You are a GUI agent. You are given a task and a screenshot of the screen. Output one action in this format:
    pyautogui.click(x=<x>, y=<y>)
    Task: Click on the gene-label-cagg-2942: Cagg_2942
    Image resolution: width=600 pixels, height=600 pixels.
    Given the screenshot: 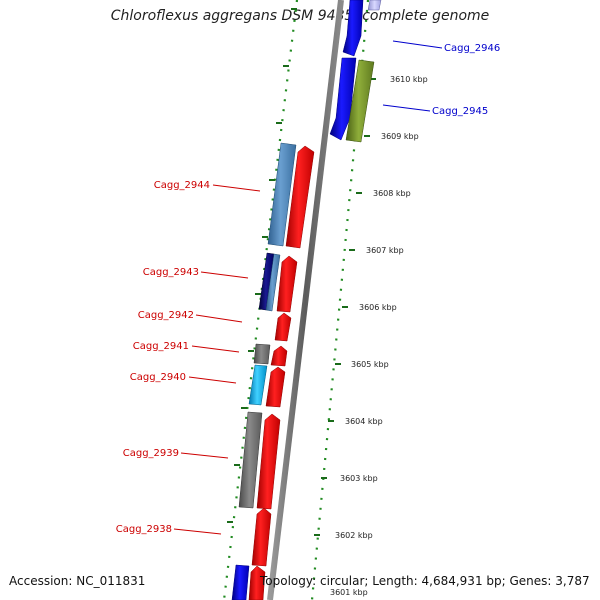 What is the action you would take?
    pyautogui.click(x=166, y=315)
    